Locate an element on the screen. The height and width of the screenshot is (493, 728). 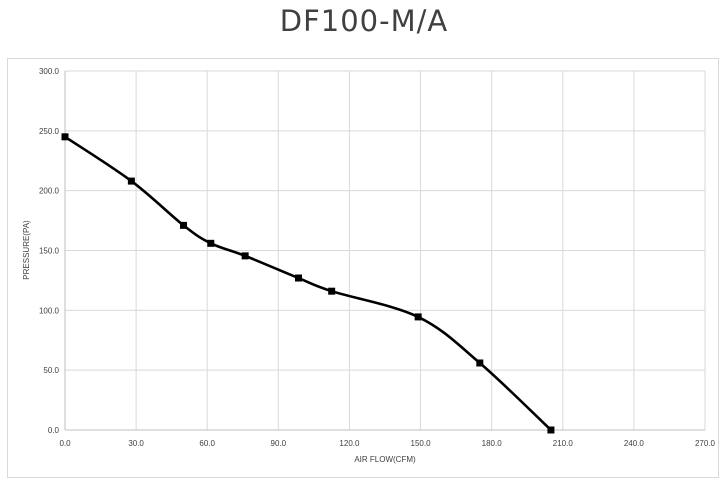
x-tick-label: 0.0 is located at coordinates (65, 443).